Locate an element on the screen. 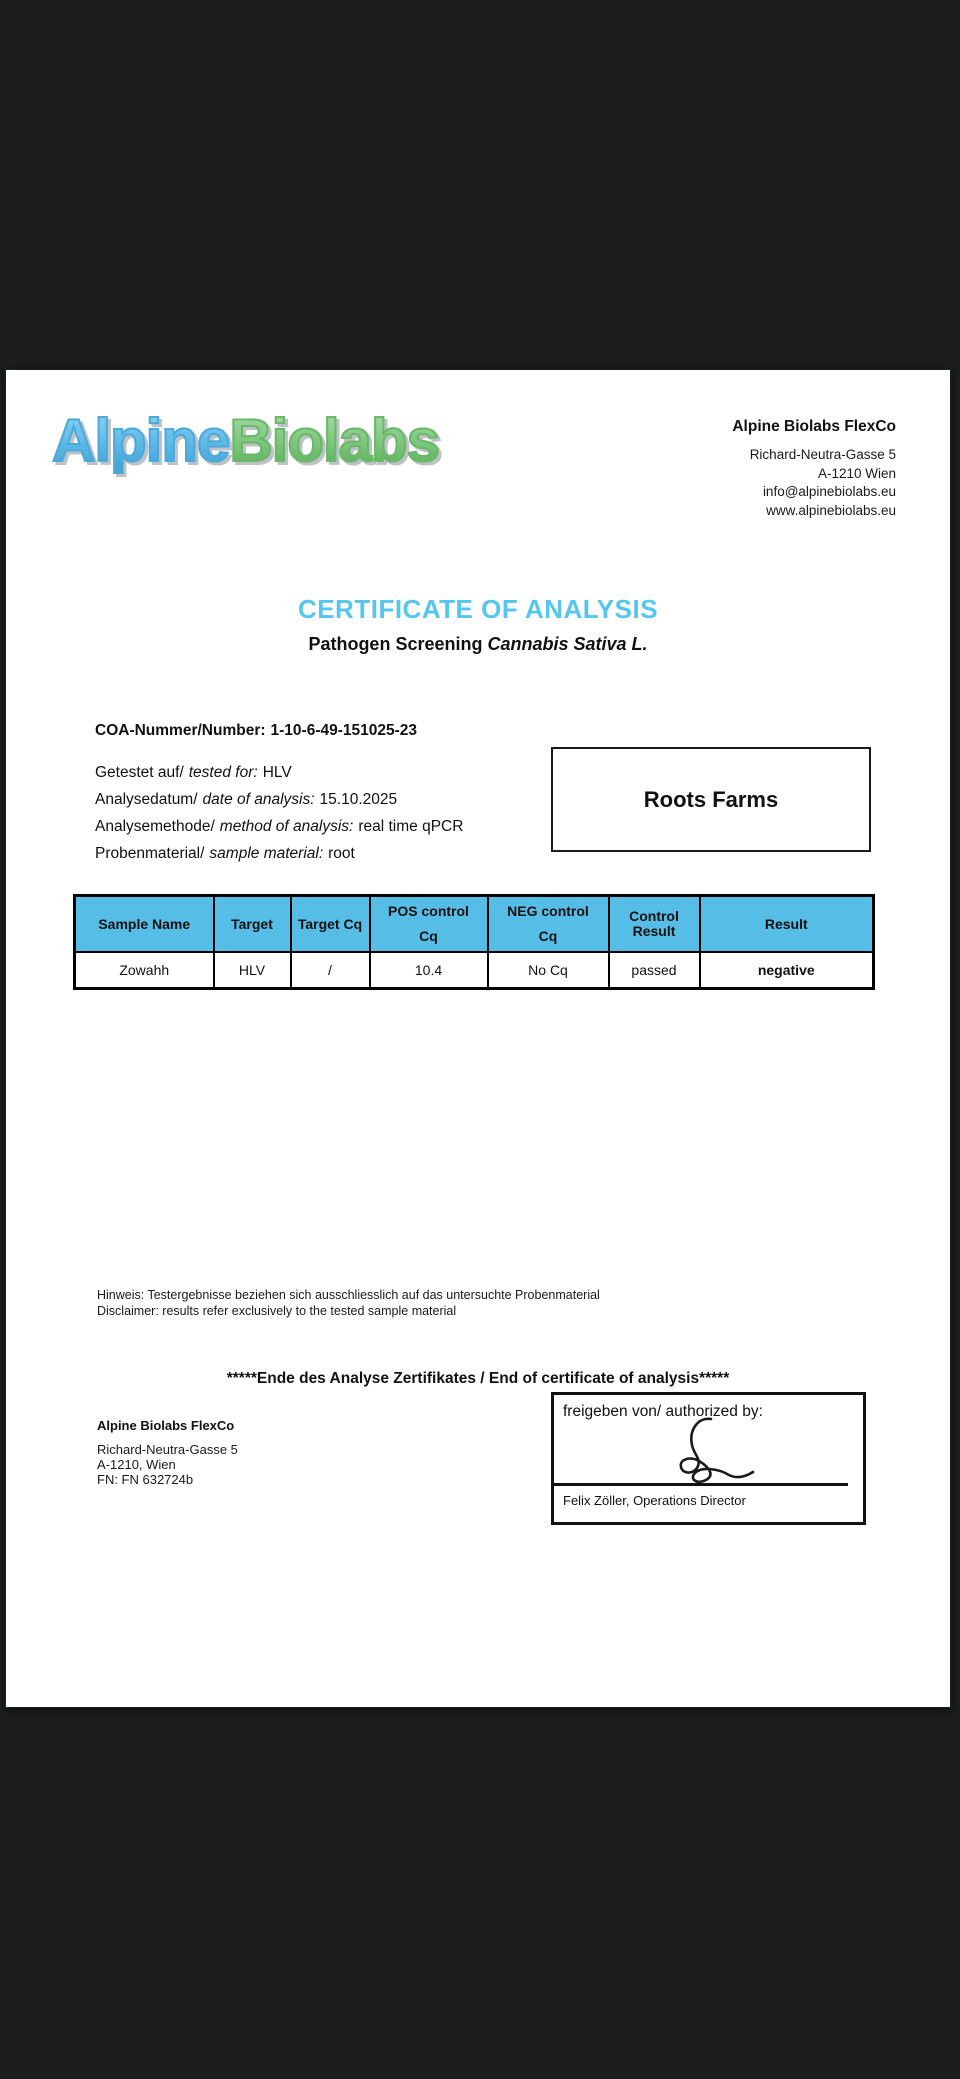  col-header-sample-name: Sample Name is located at coordinates (144, 923).